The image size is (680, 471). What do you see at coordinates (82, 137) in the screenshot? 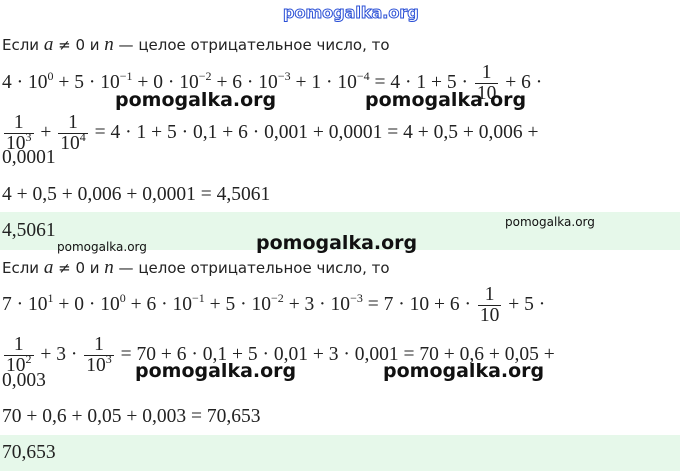
I see `exponent: 4` at bounding box center [82, 137].